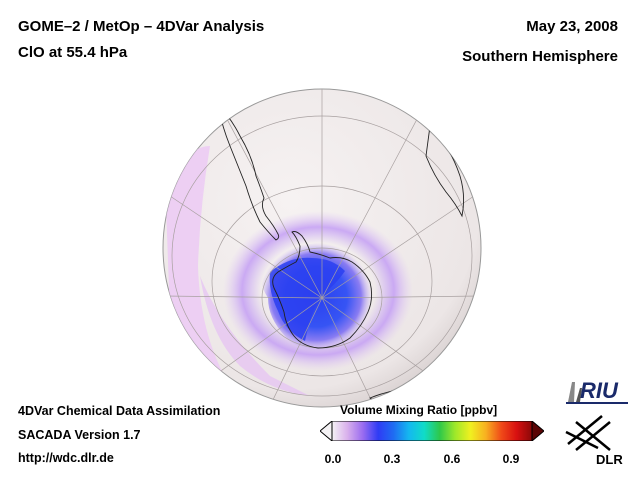 This screenshot has height=480, width=640. I want to click on riu-logo-mark, so click(571, 392).